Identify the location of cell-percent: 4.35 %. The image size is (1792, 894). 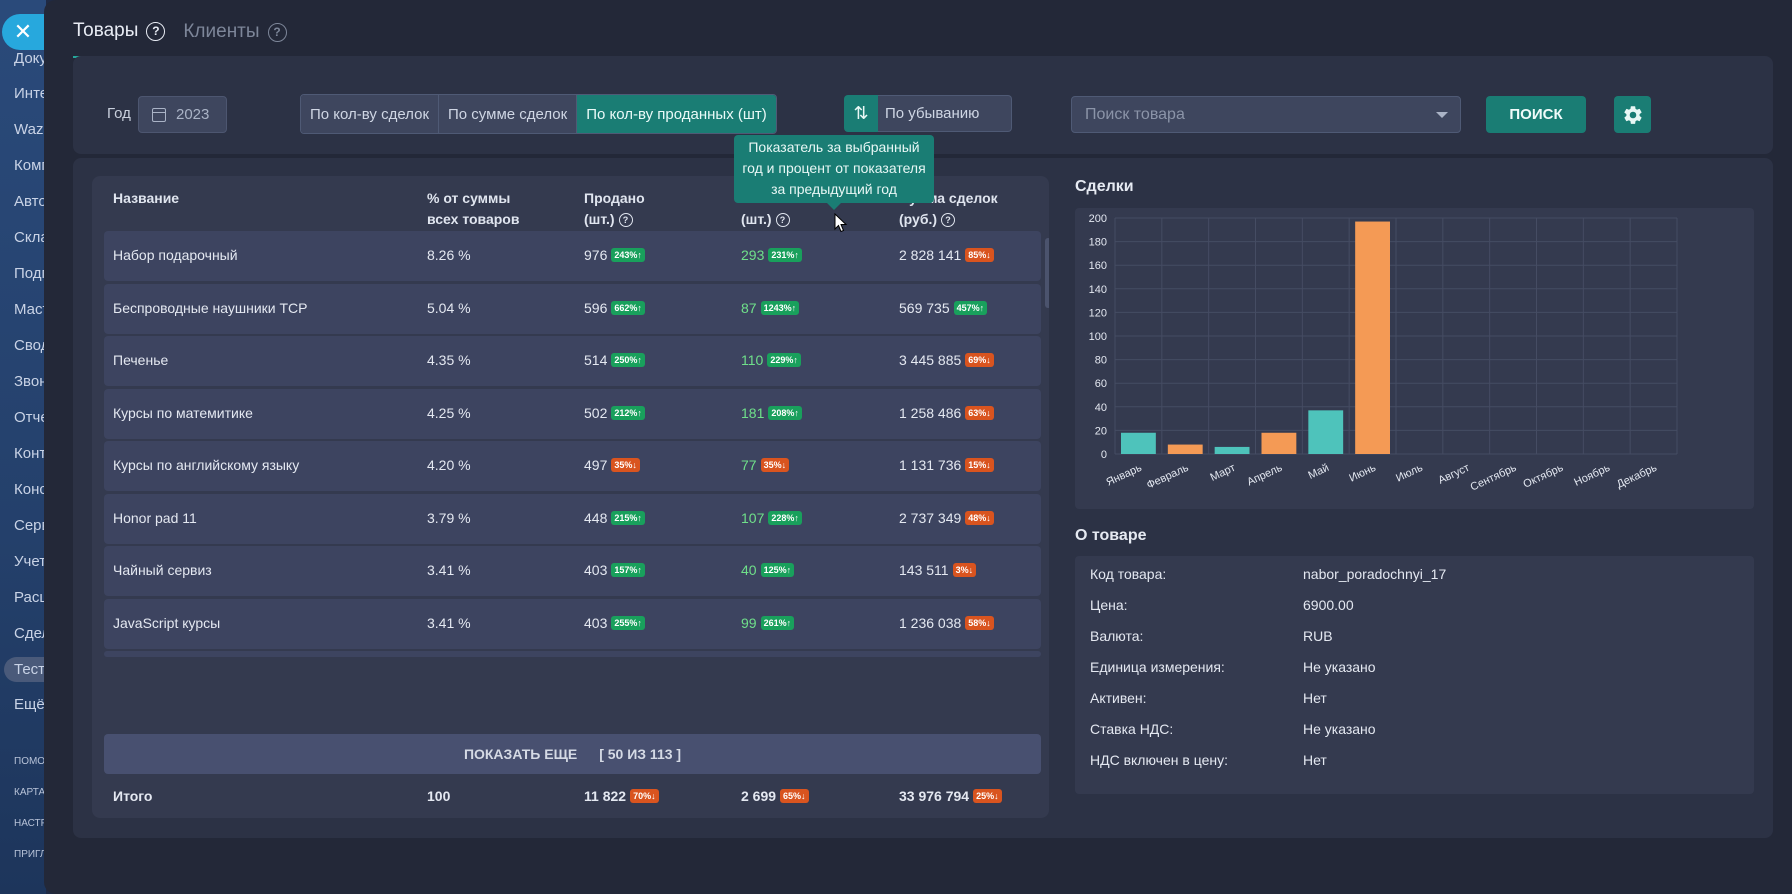
(449, 360).